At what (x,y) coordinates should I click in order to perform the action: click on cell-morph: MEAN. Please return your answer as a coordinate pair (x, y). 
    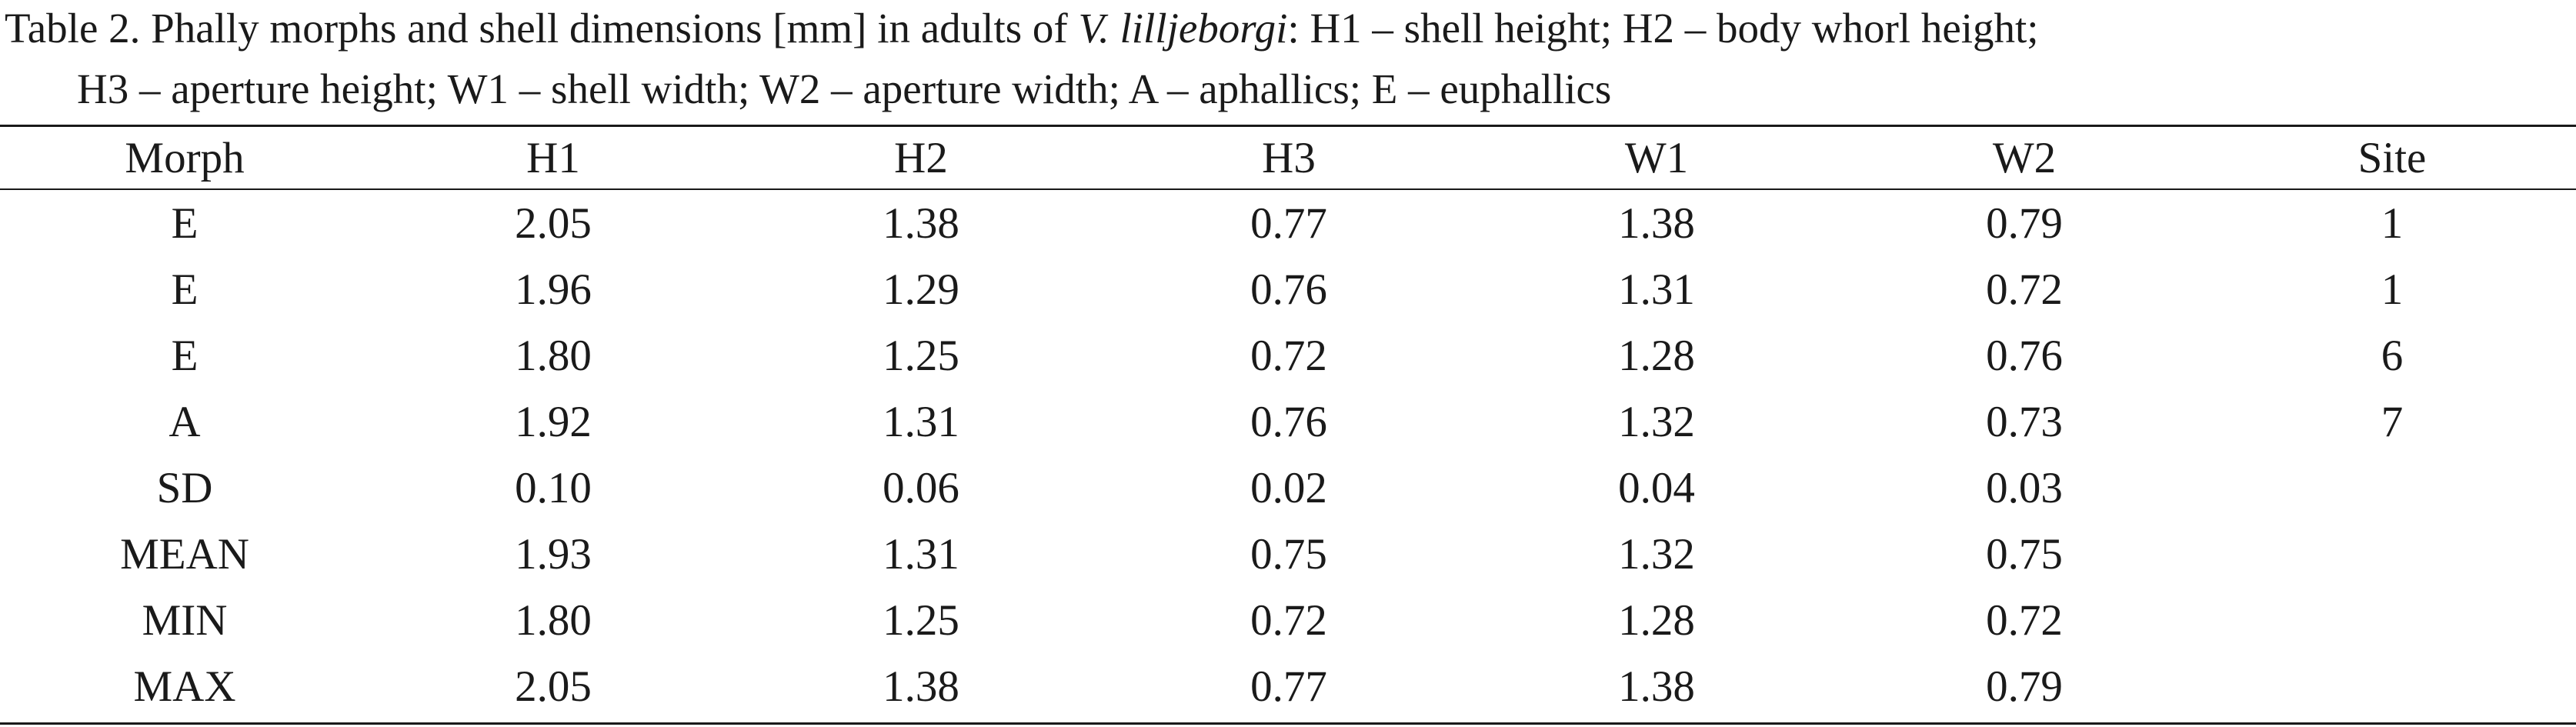
    Looking at the image, I should click on (185, 554).